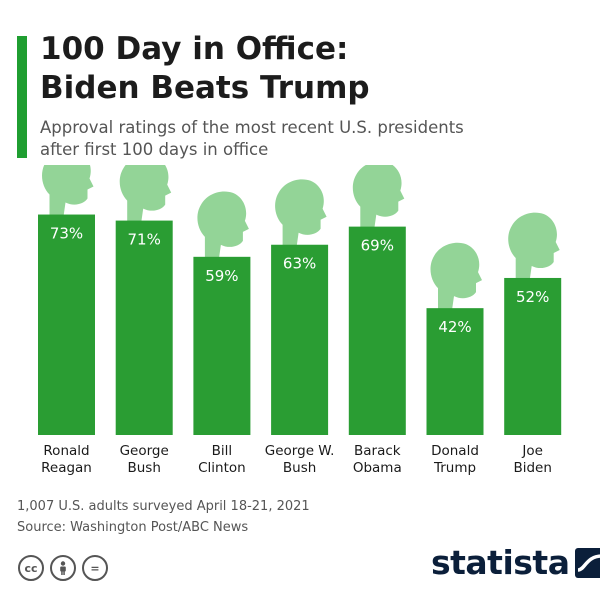  What do you see at coordinates (454, 468) in the screenshot?
I see `category-label: Trump` at bounding box center [454, 468].